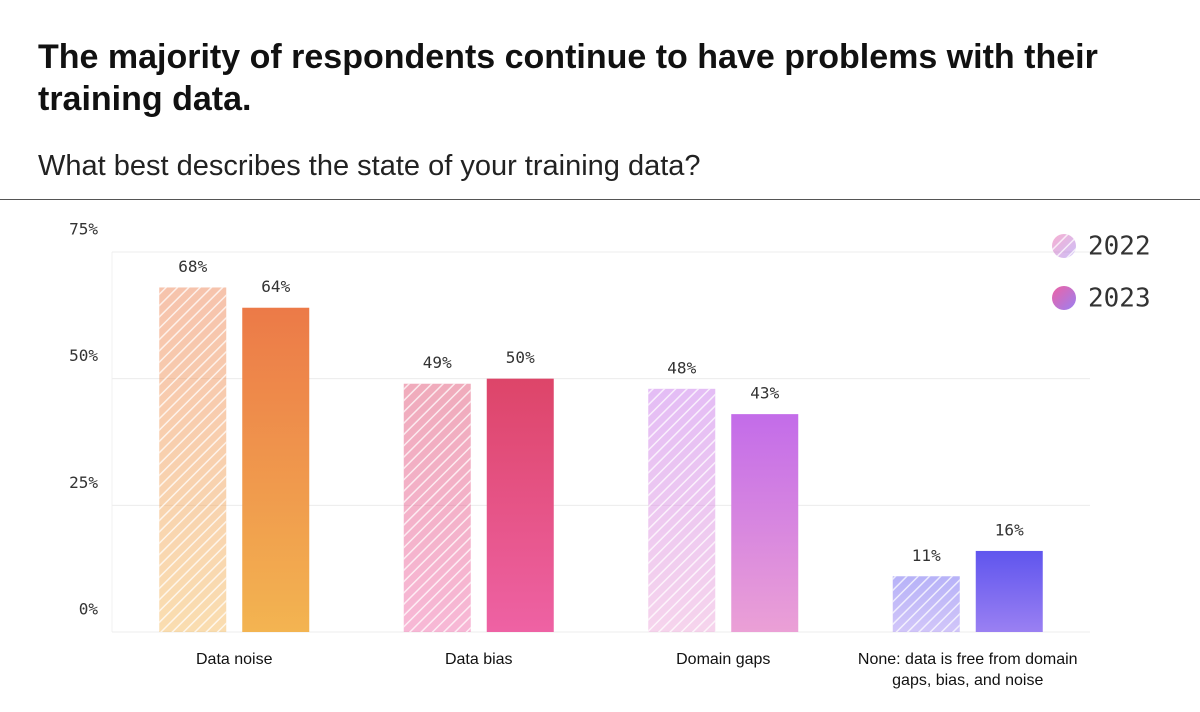  What do you see at coordinates (83, 355) in the screenshot?
I see `y-tick-label: 50%` at bounding box center [83, 355].